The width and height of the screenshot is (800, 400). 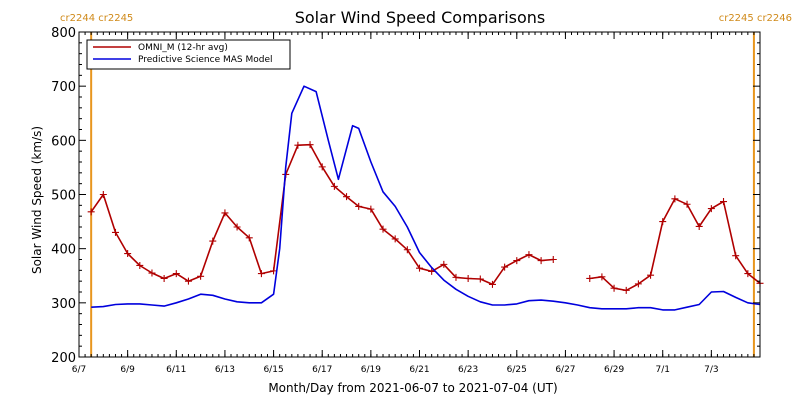 What do you see at coordinates (614, 370) in the screenshot?
I see `x-tick-label: 6/29` at bounding box center [614, 370].